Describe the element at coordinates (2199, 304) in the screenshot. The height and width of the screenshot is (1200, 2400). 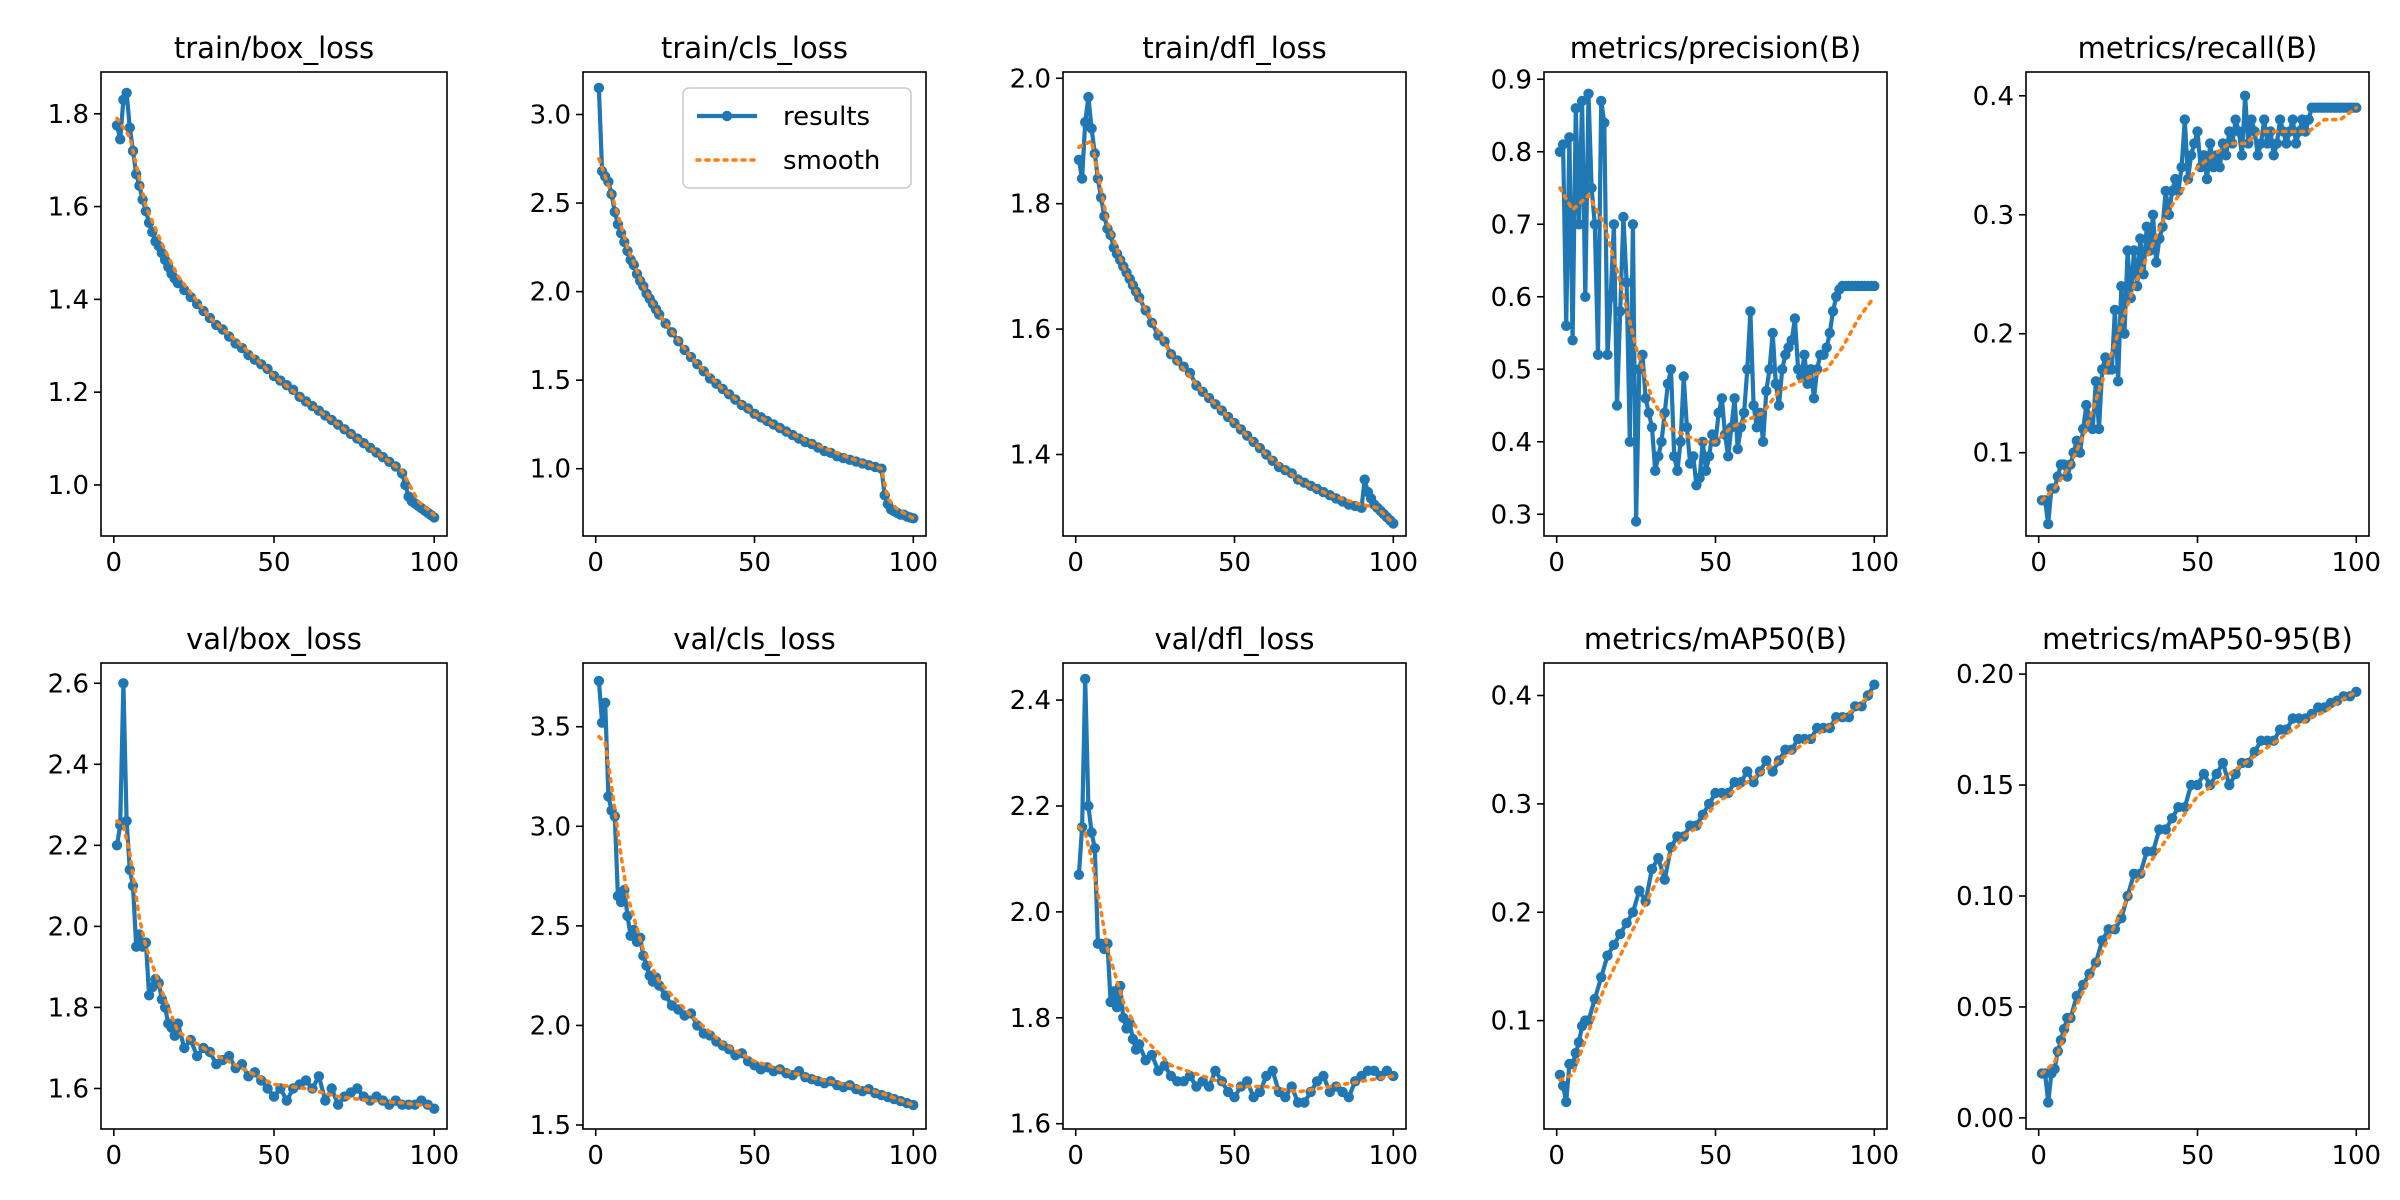
I see `smooth-line` at that location.